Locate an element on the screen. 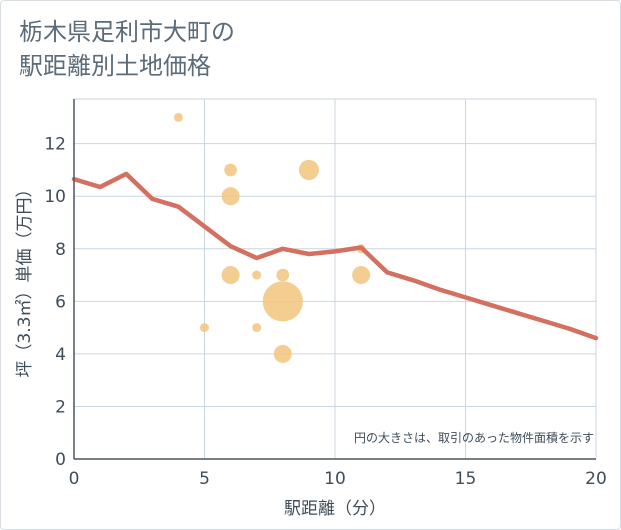 This screenshot has height=530, width=621. y-tick-label-4: 4 is located at coordinates (60, 355).